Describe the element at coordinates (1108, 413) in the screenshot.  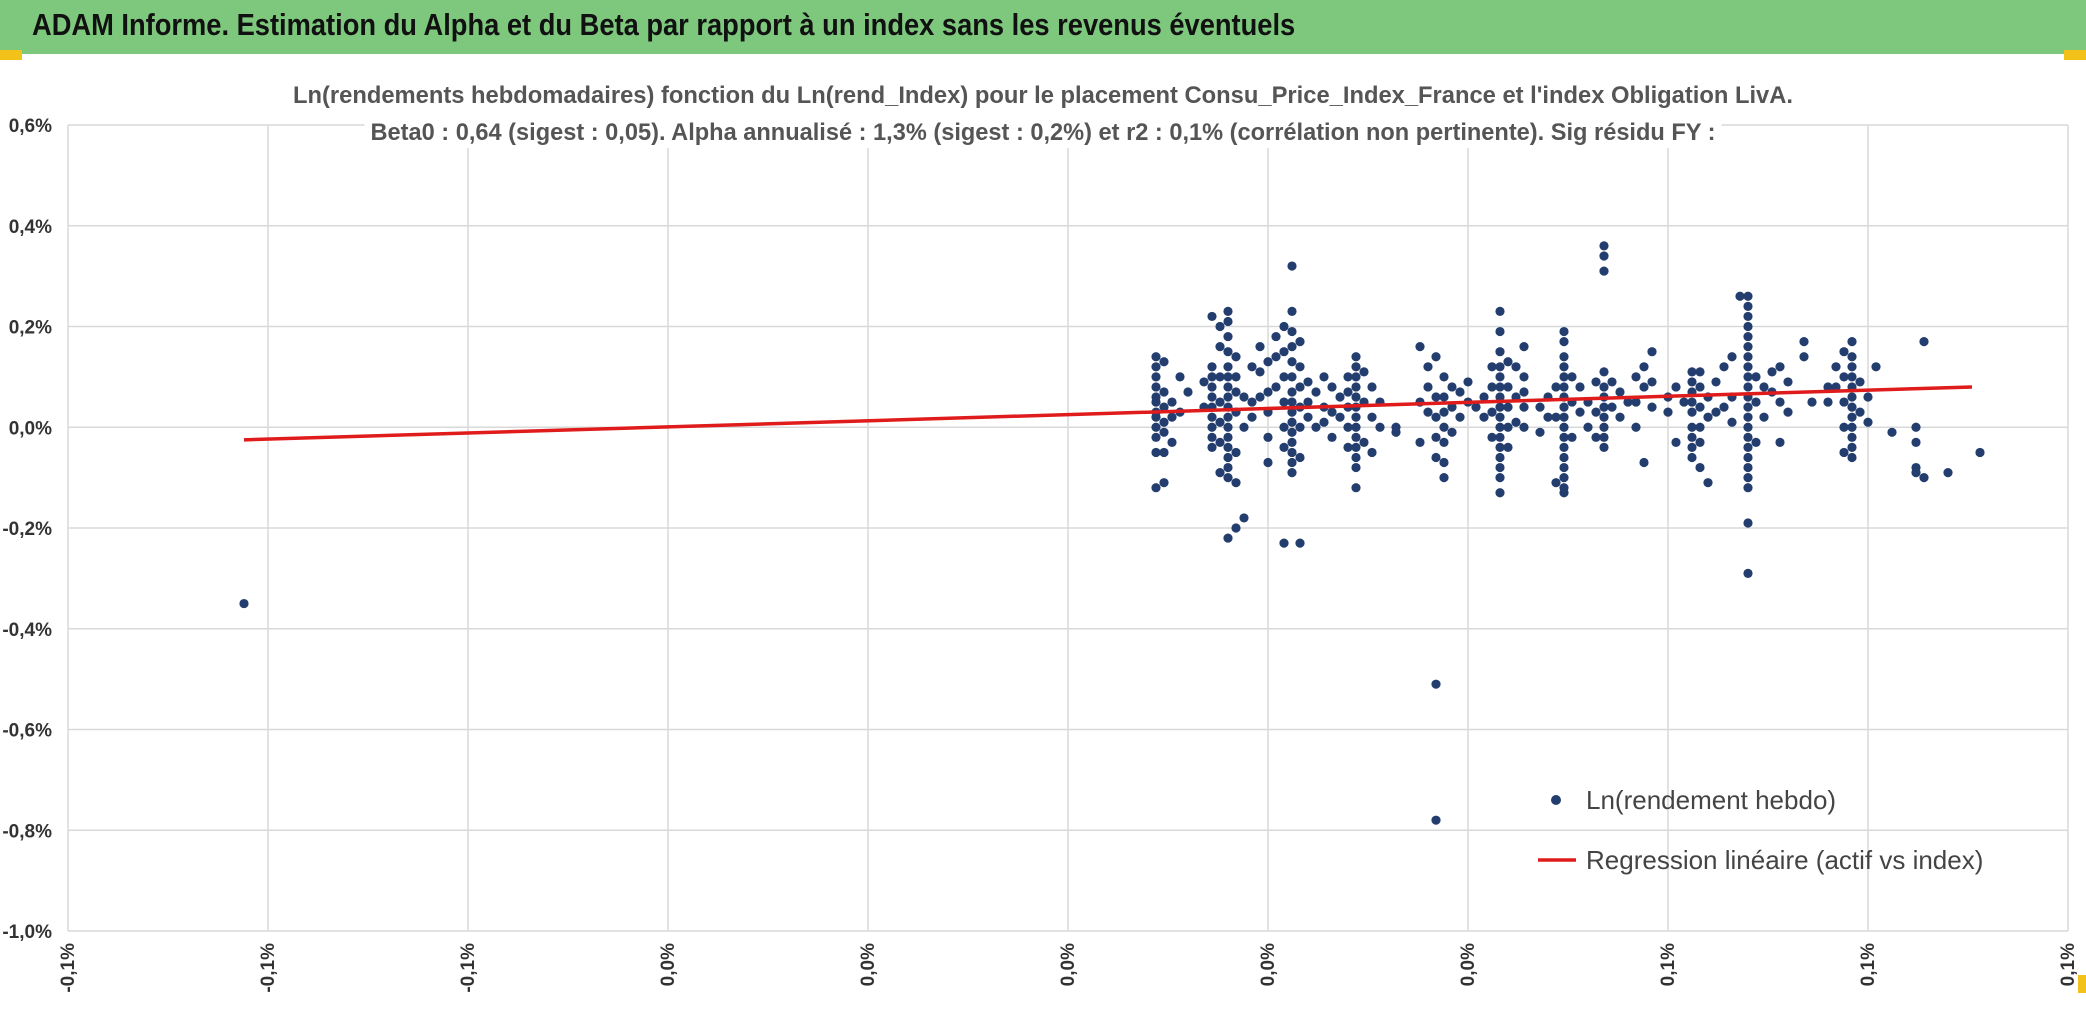
I see `regression-line` at that location.